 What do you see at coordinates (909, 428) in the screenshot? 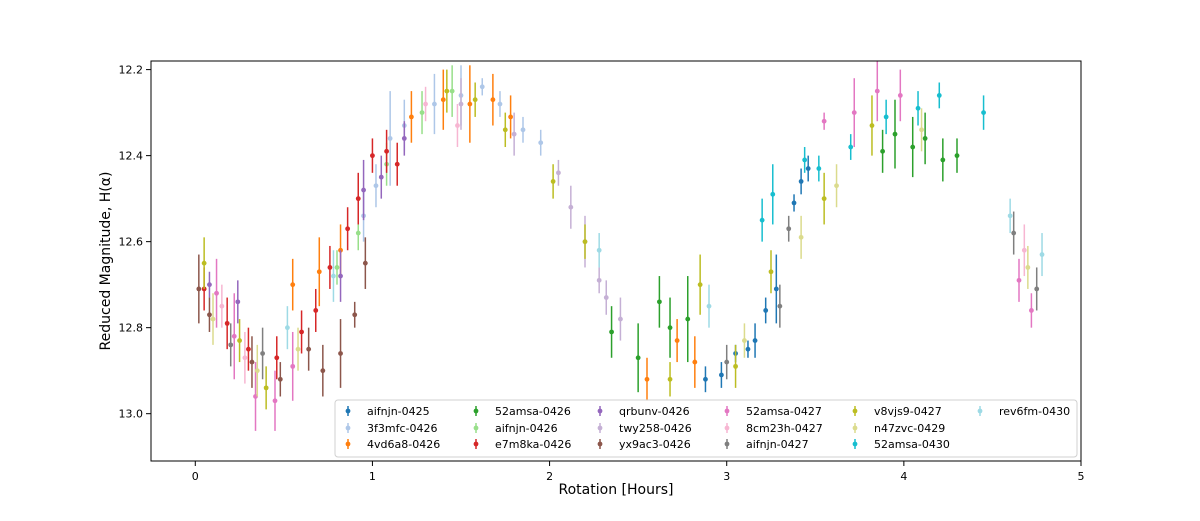
I see `legend-label: n47zvc-0429` at bounding box center [909, 428].